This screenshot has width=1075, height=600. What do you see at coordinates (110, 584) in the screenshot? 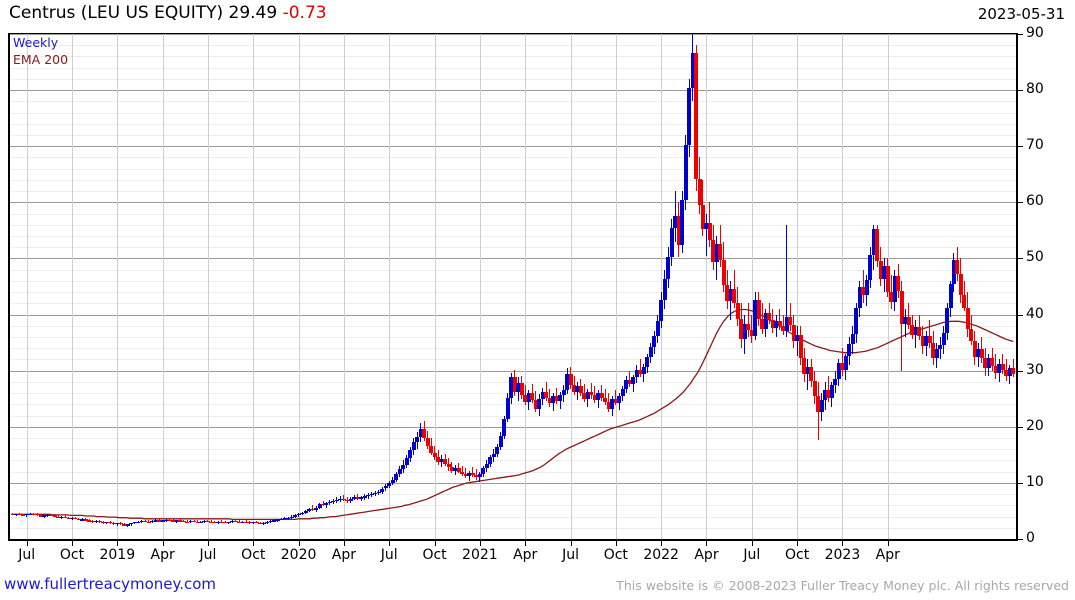
I see `site-url: www.fullertreacymoney.com` at bounding box center [110, 584].